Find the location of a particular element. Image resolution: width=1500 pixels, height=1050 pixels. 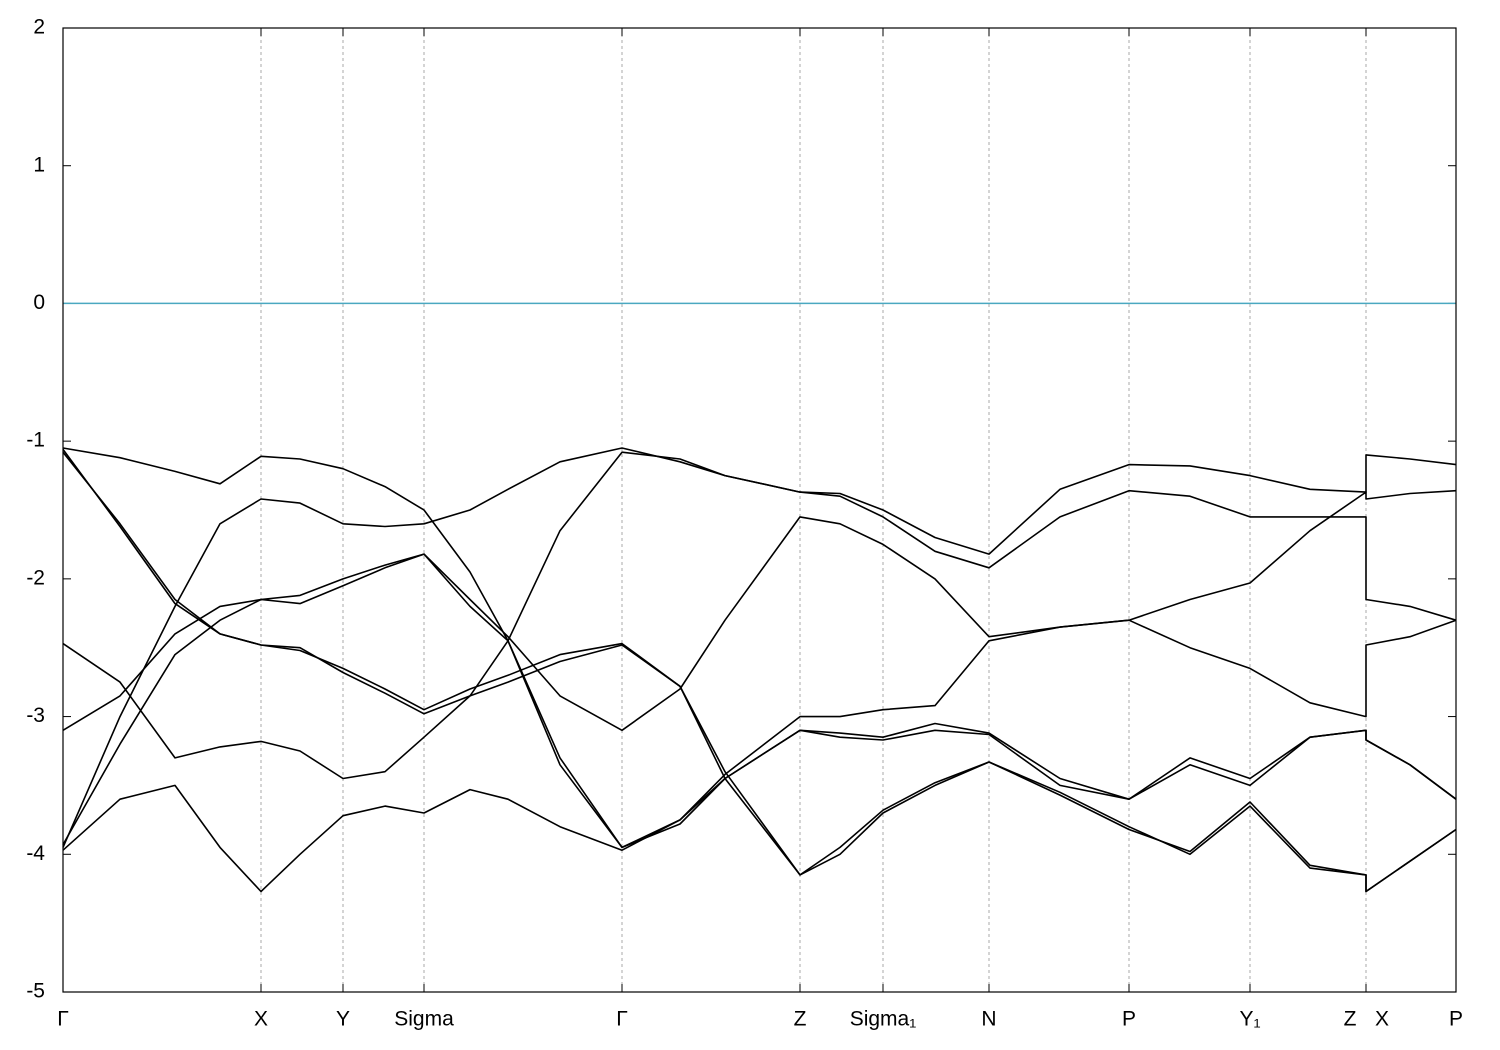

x-tick-label: Sigma is located at coordinates (424, 1019).